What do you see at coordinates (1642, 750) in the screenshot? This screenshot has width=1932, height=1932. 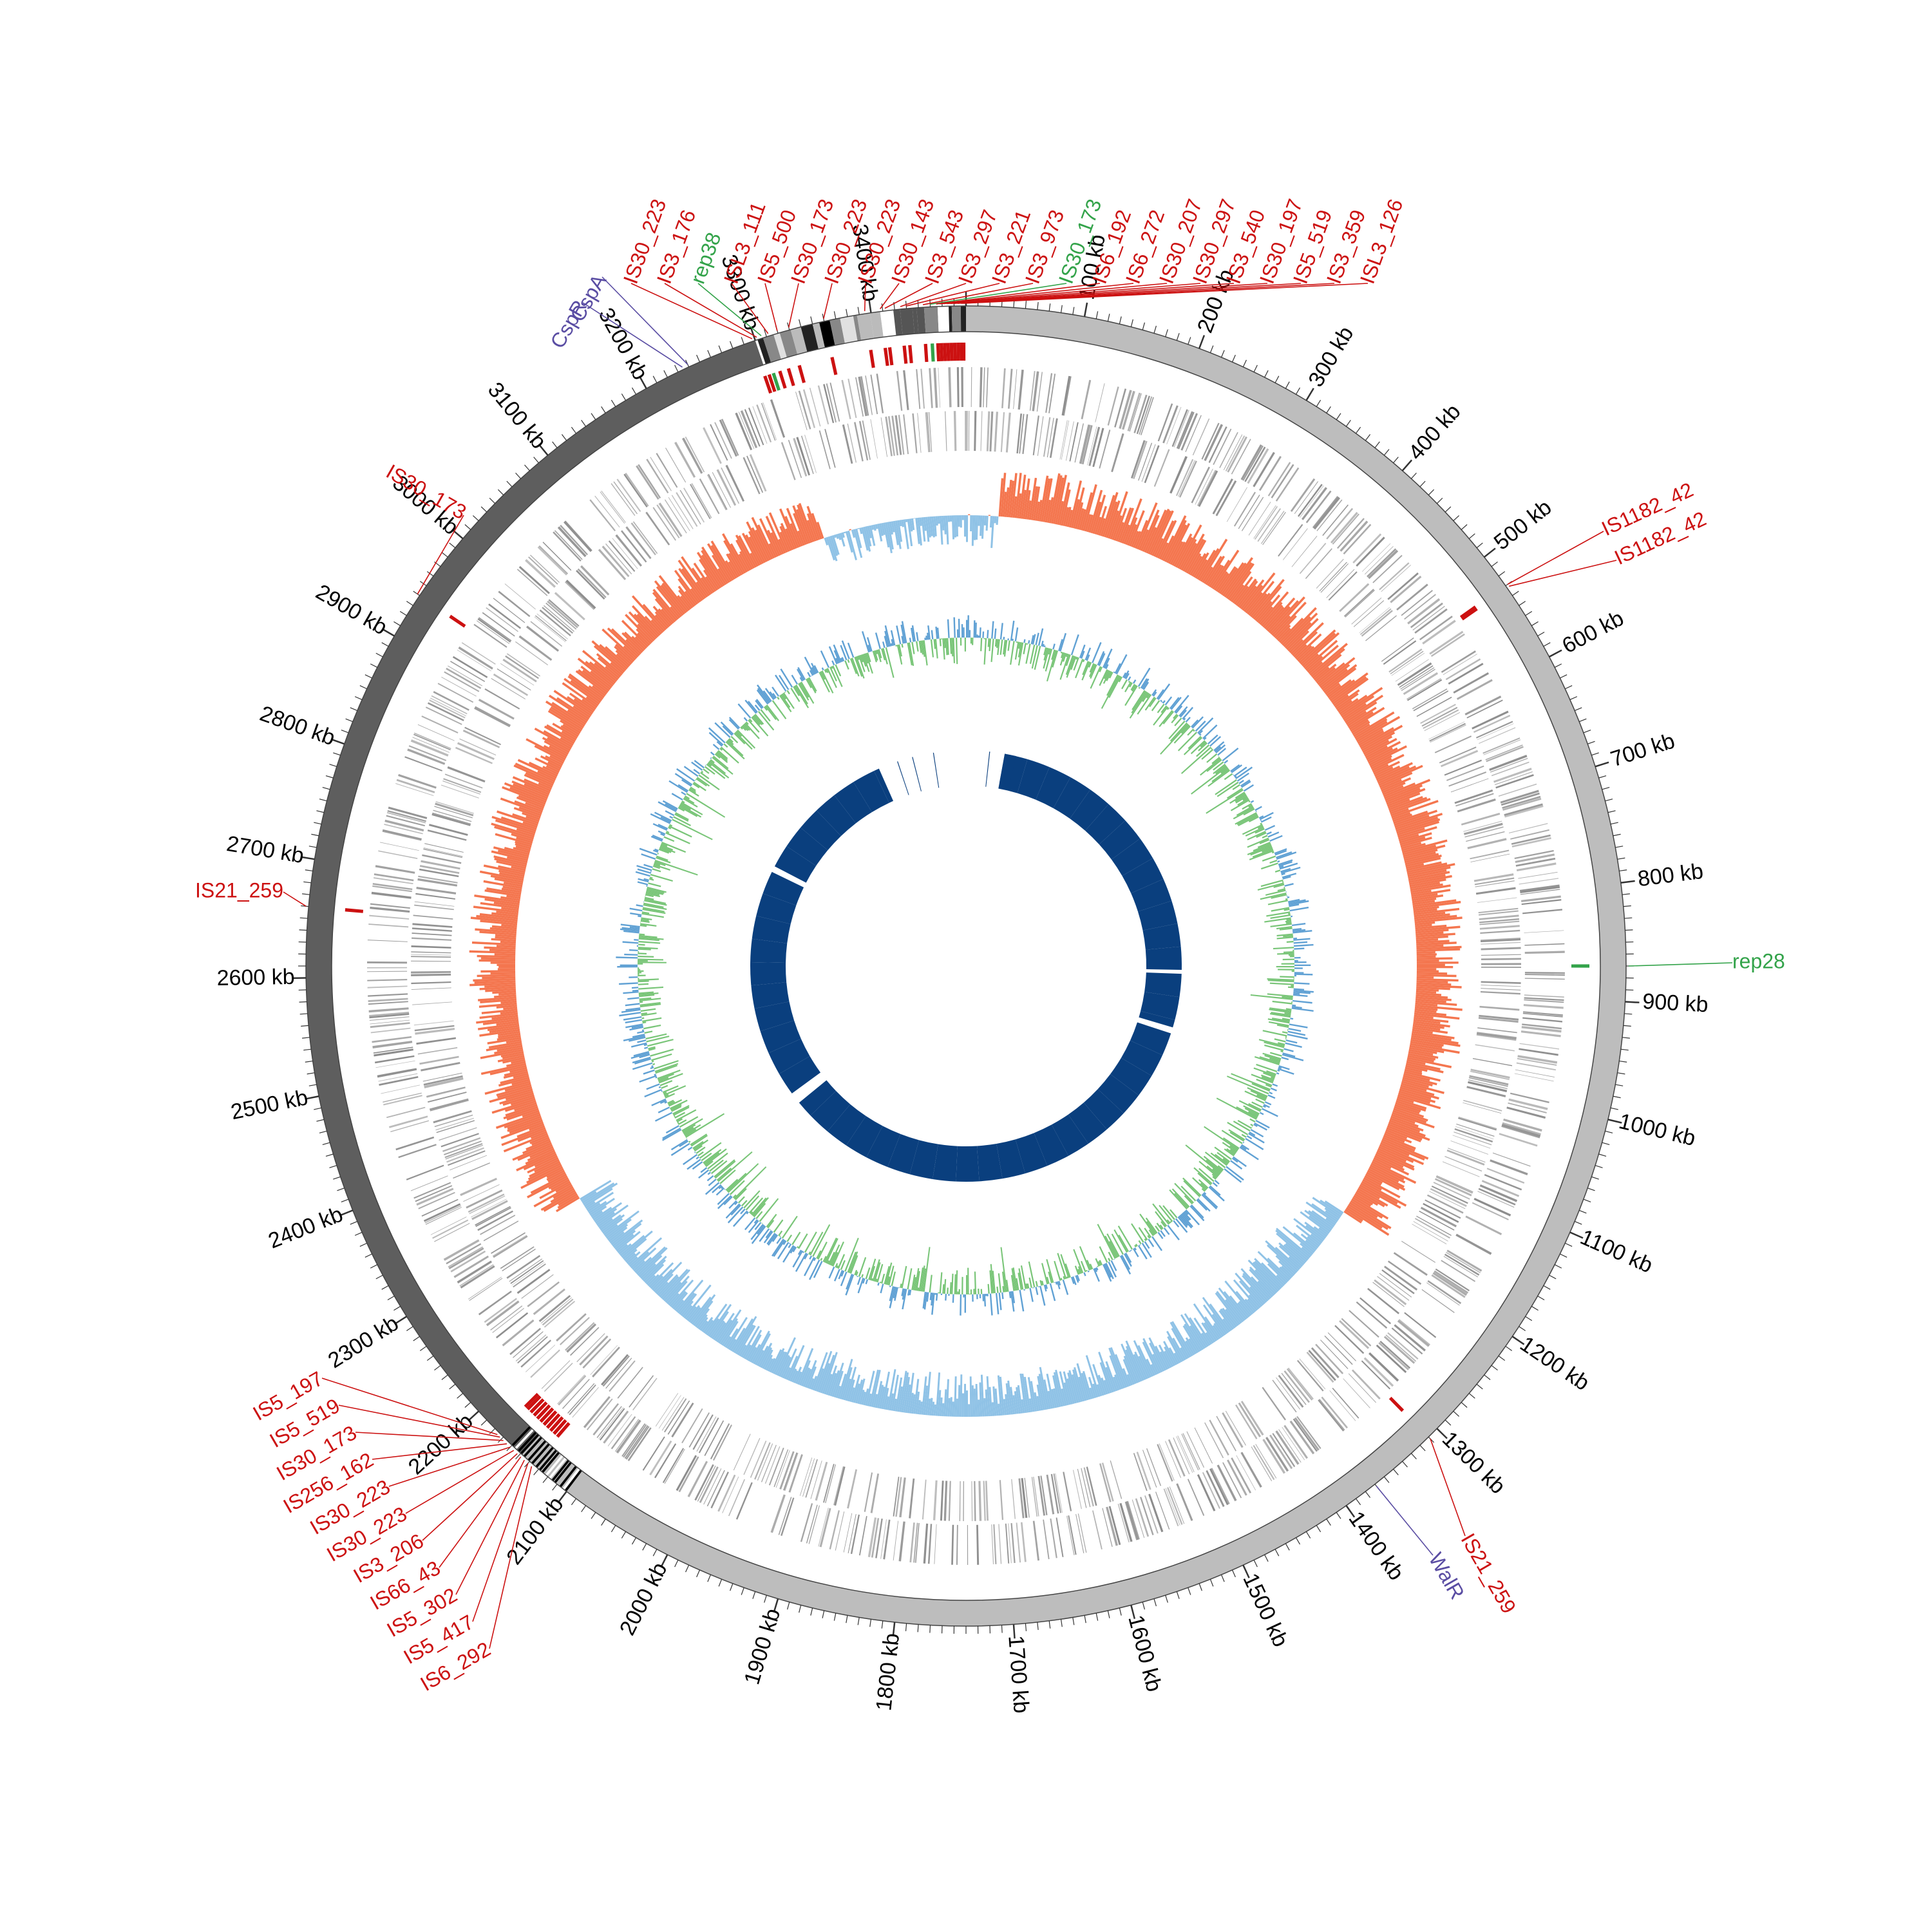 I see `tick-label-700: 700 kb` at bounding box center [1642, 750].